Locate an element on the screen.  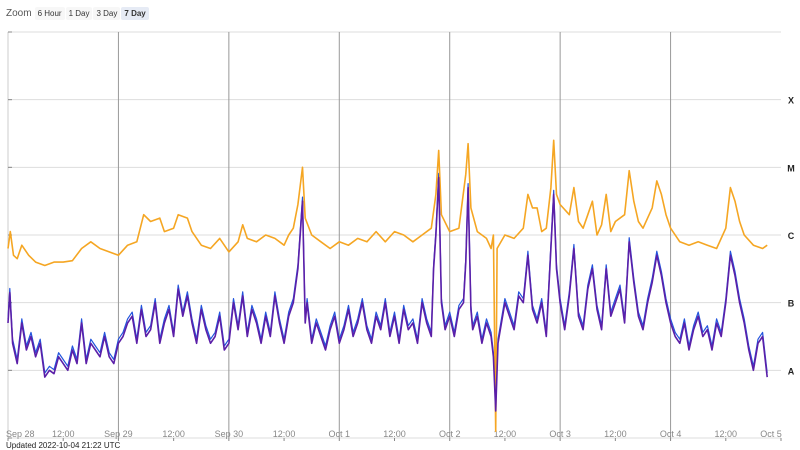
zoom-7-day-button: 7 Day is located at coordinates (135, 13).